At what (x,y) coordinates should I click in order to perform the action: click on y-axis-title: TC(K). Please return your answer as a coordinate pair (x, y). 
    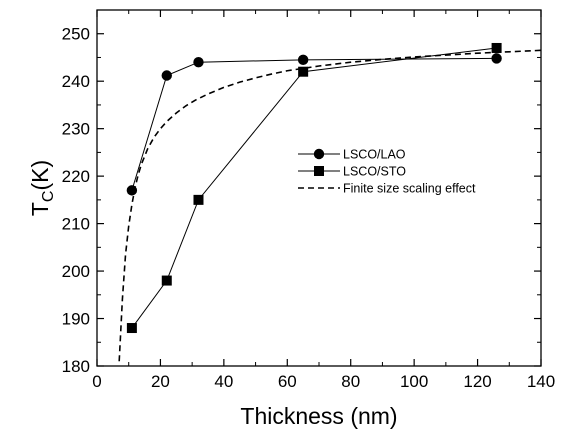
    Looking at the image, I should click on (42, 188).